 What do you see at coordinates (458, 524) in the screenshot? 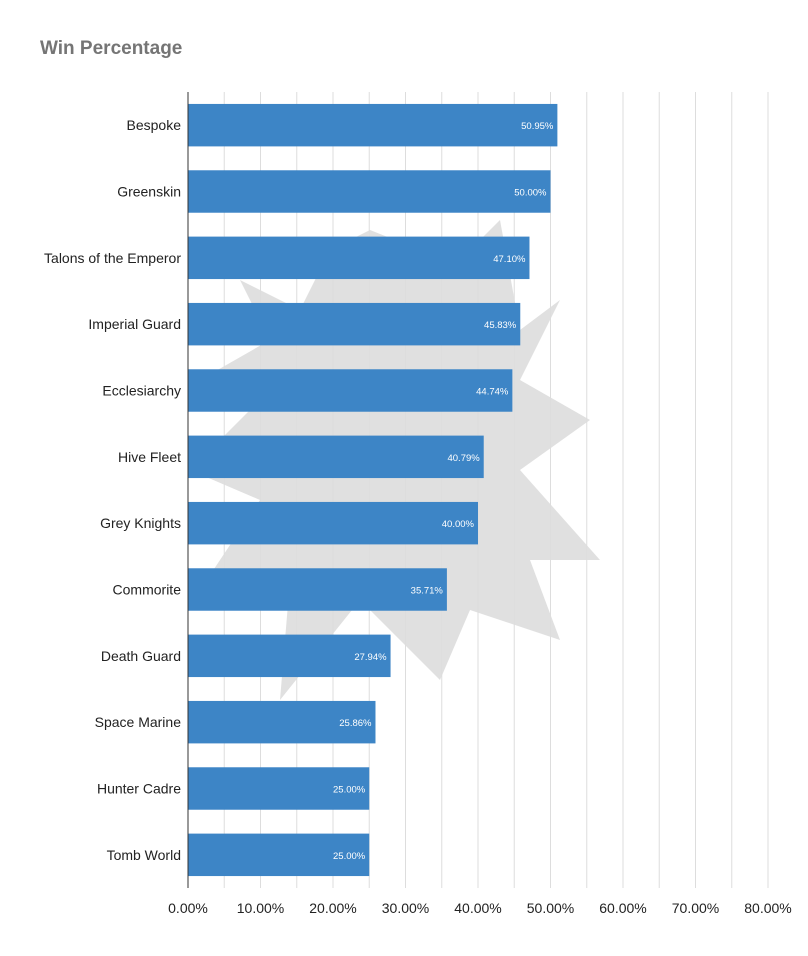
I see `data-label: 40.00%` at bounding box center [458, 524].